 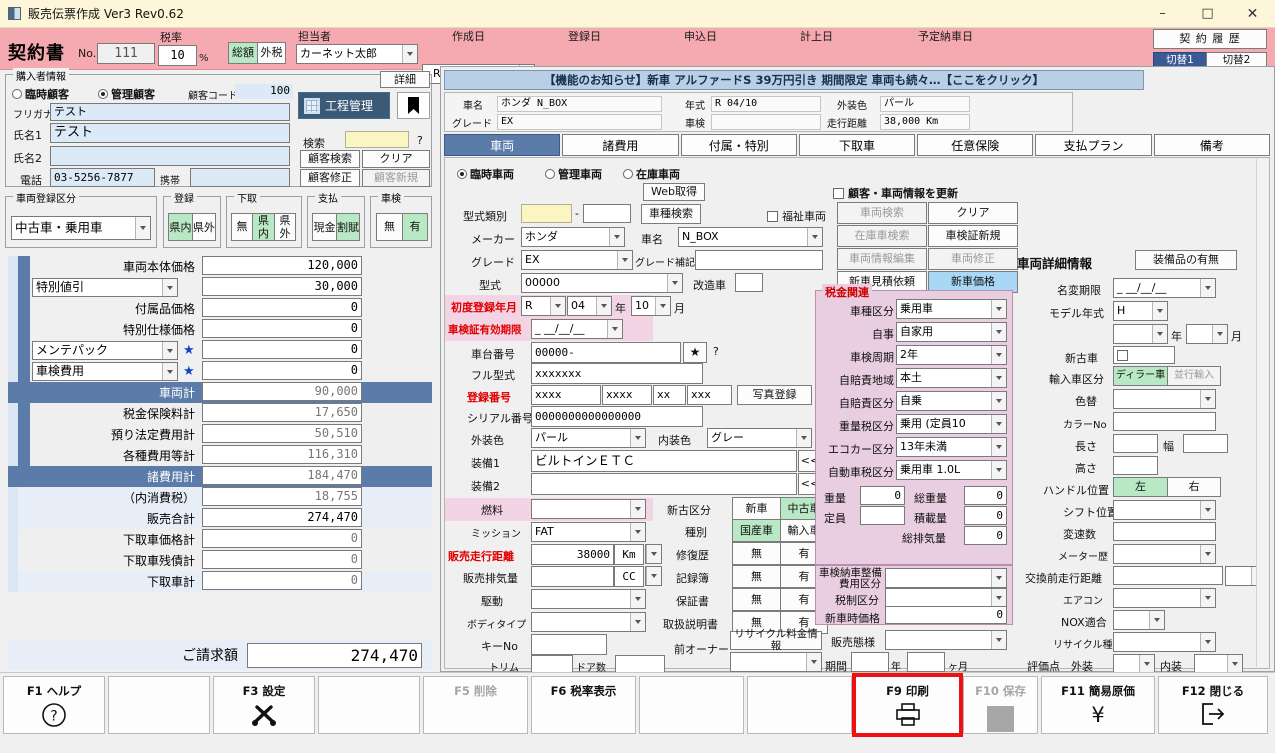 What do you see at coordinates (1213, 705) in the screenshot?
I see `function-key-12: F12 閉じる` at bounding box center [1213, 705].